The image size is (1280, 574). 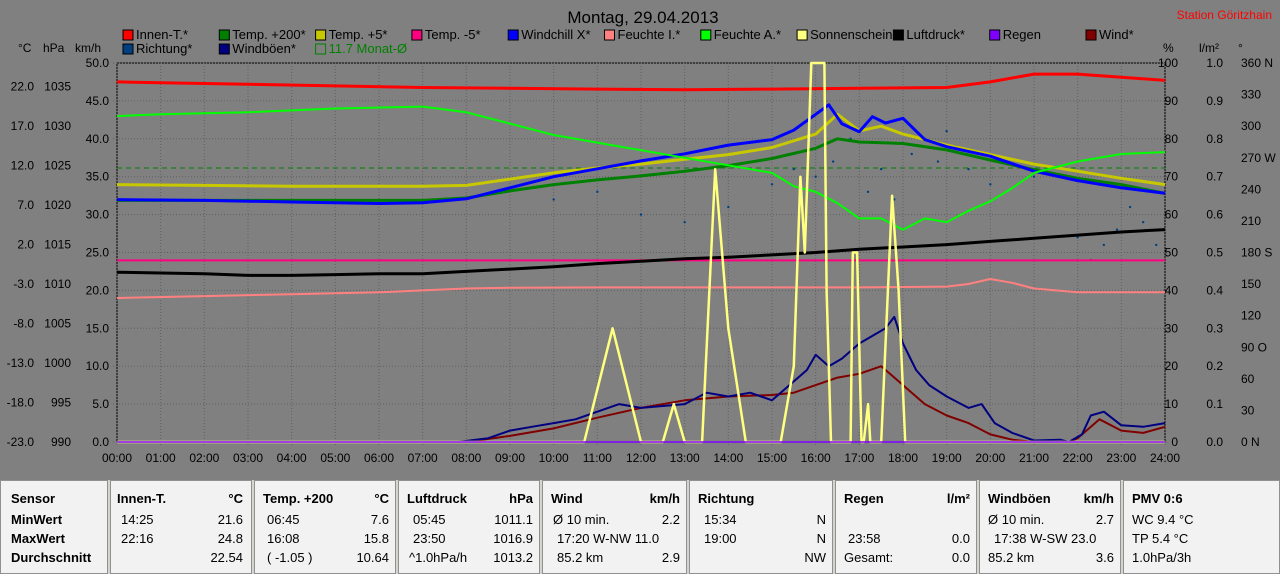 What do you see at coordinates (23, 166) in the screenshot?
I see `temp-tick-label: 12.0` at bounding box center [23, 166].